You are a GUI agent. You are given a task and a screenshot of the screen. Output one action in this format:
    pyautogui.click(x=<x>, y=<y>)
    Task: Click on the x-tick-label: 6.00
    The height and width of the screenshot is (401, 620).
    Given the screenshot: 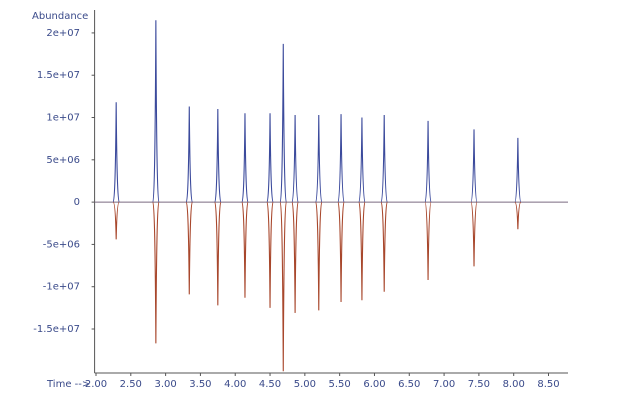 What is the action you would take?
    pyautogui.click(x=374, y=384)
    